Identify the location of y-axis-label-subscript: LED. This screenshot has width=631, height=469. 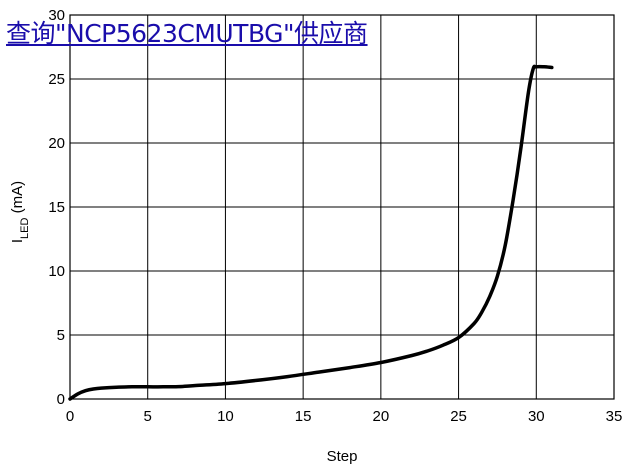
(25, 227).